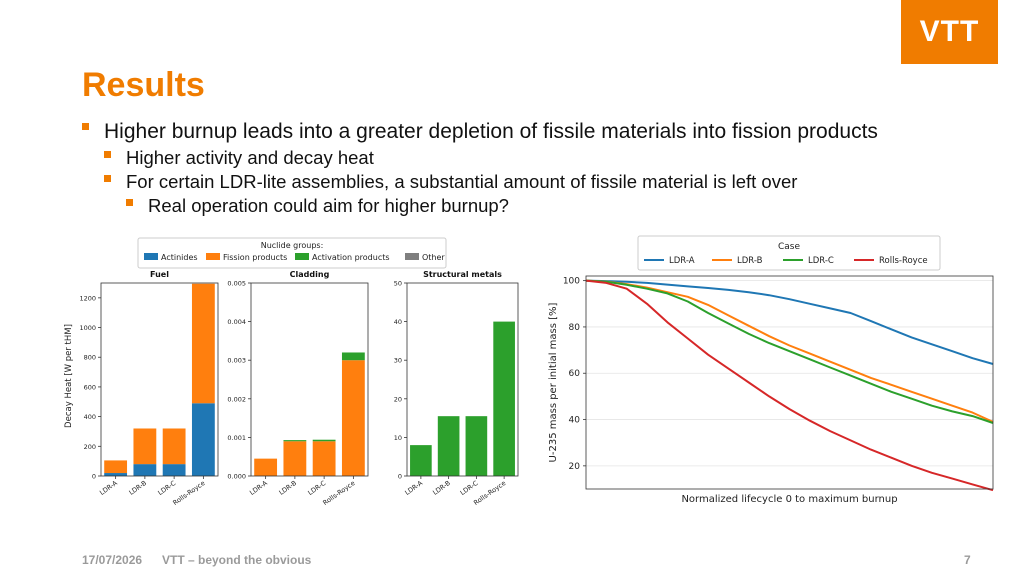 The width and height of the screenshot is (1024, 576). I want to click on y-tick-label: 10, so click(398, 438).